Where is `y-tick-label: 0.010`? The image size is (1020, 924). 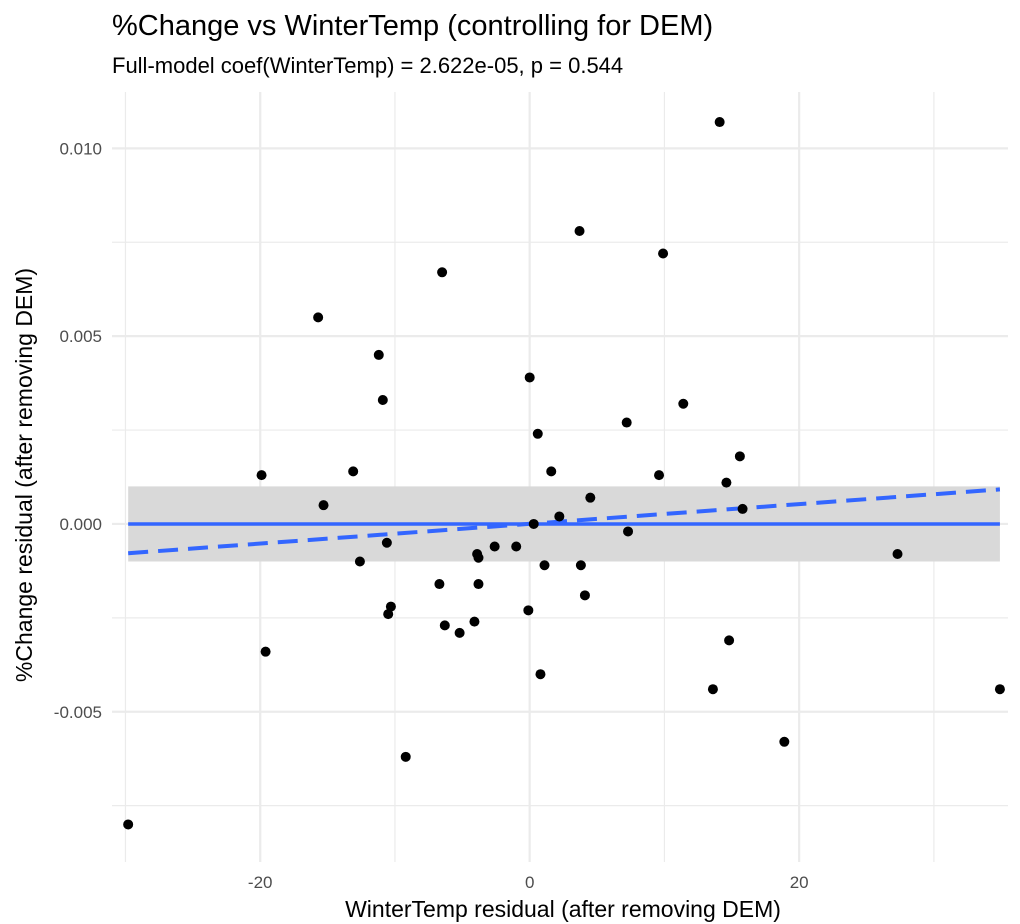 y-tick-label: 0.010 is located at coordinates (80, 148).